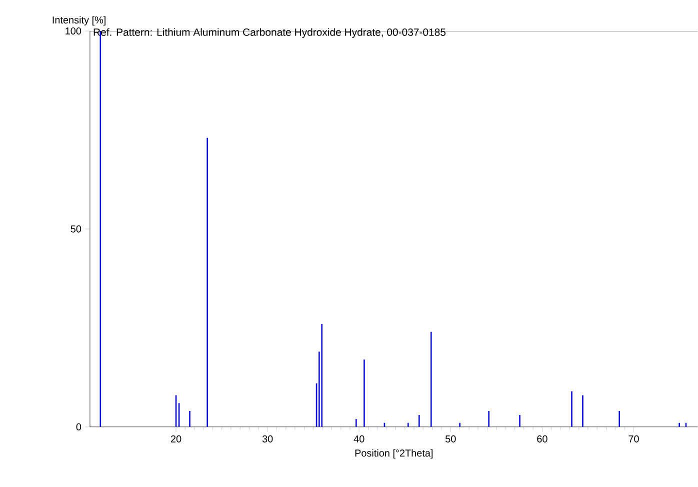 Image resolution: width=698 pixels, height=487 pixels. Describe the element at coordinates (270, 33) in the screenshot. I see `chart-title: Ref. Pattern: Lithium Aluminum Carbonate Hydroxide Hydrate, 00-037-0185` at that location.